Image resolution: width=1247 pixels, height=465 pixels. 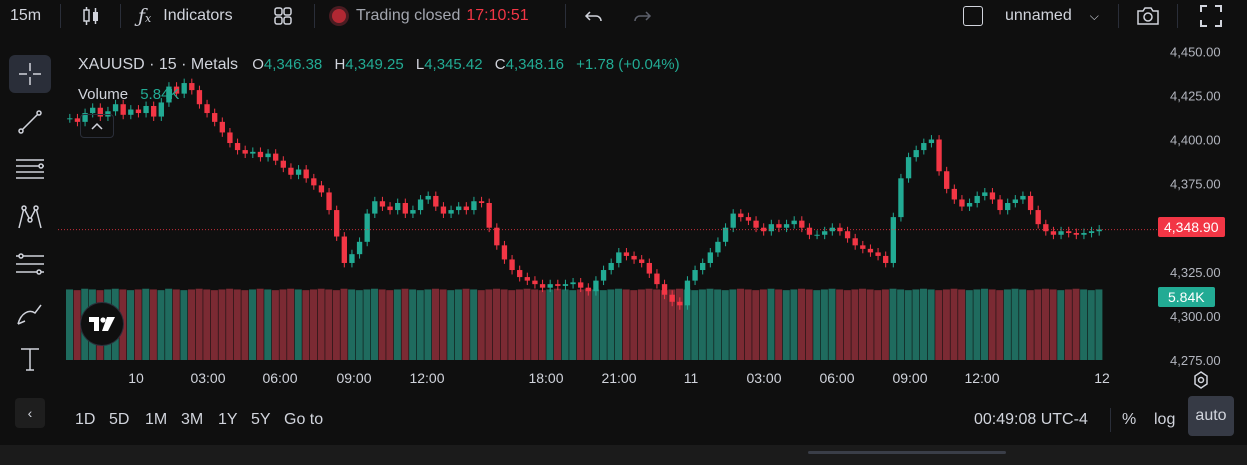 I want to click on timezone-button: 00:49:08 UTC-4, so click(x=1031, y=420).